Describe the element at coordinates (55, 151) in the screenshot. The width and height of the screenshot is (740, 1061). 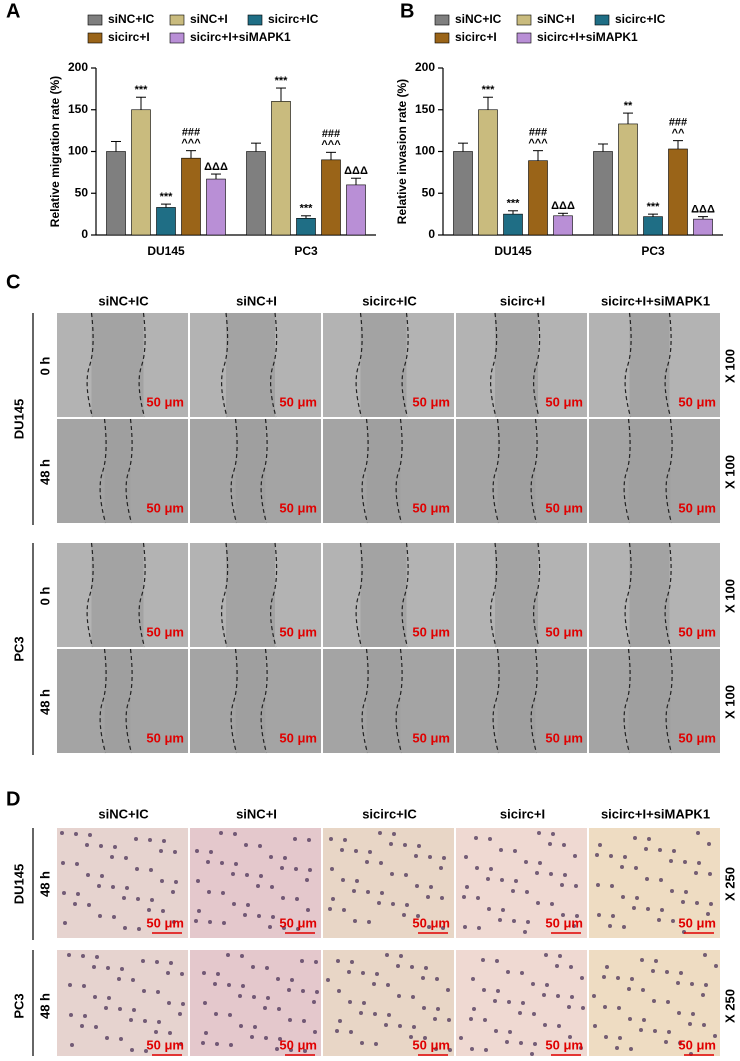
I see `y-axis-label: Relative migration rate (%)` at that location.